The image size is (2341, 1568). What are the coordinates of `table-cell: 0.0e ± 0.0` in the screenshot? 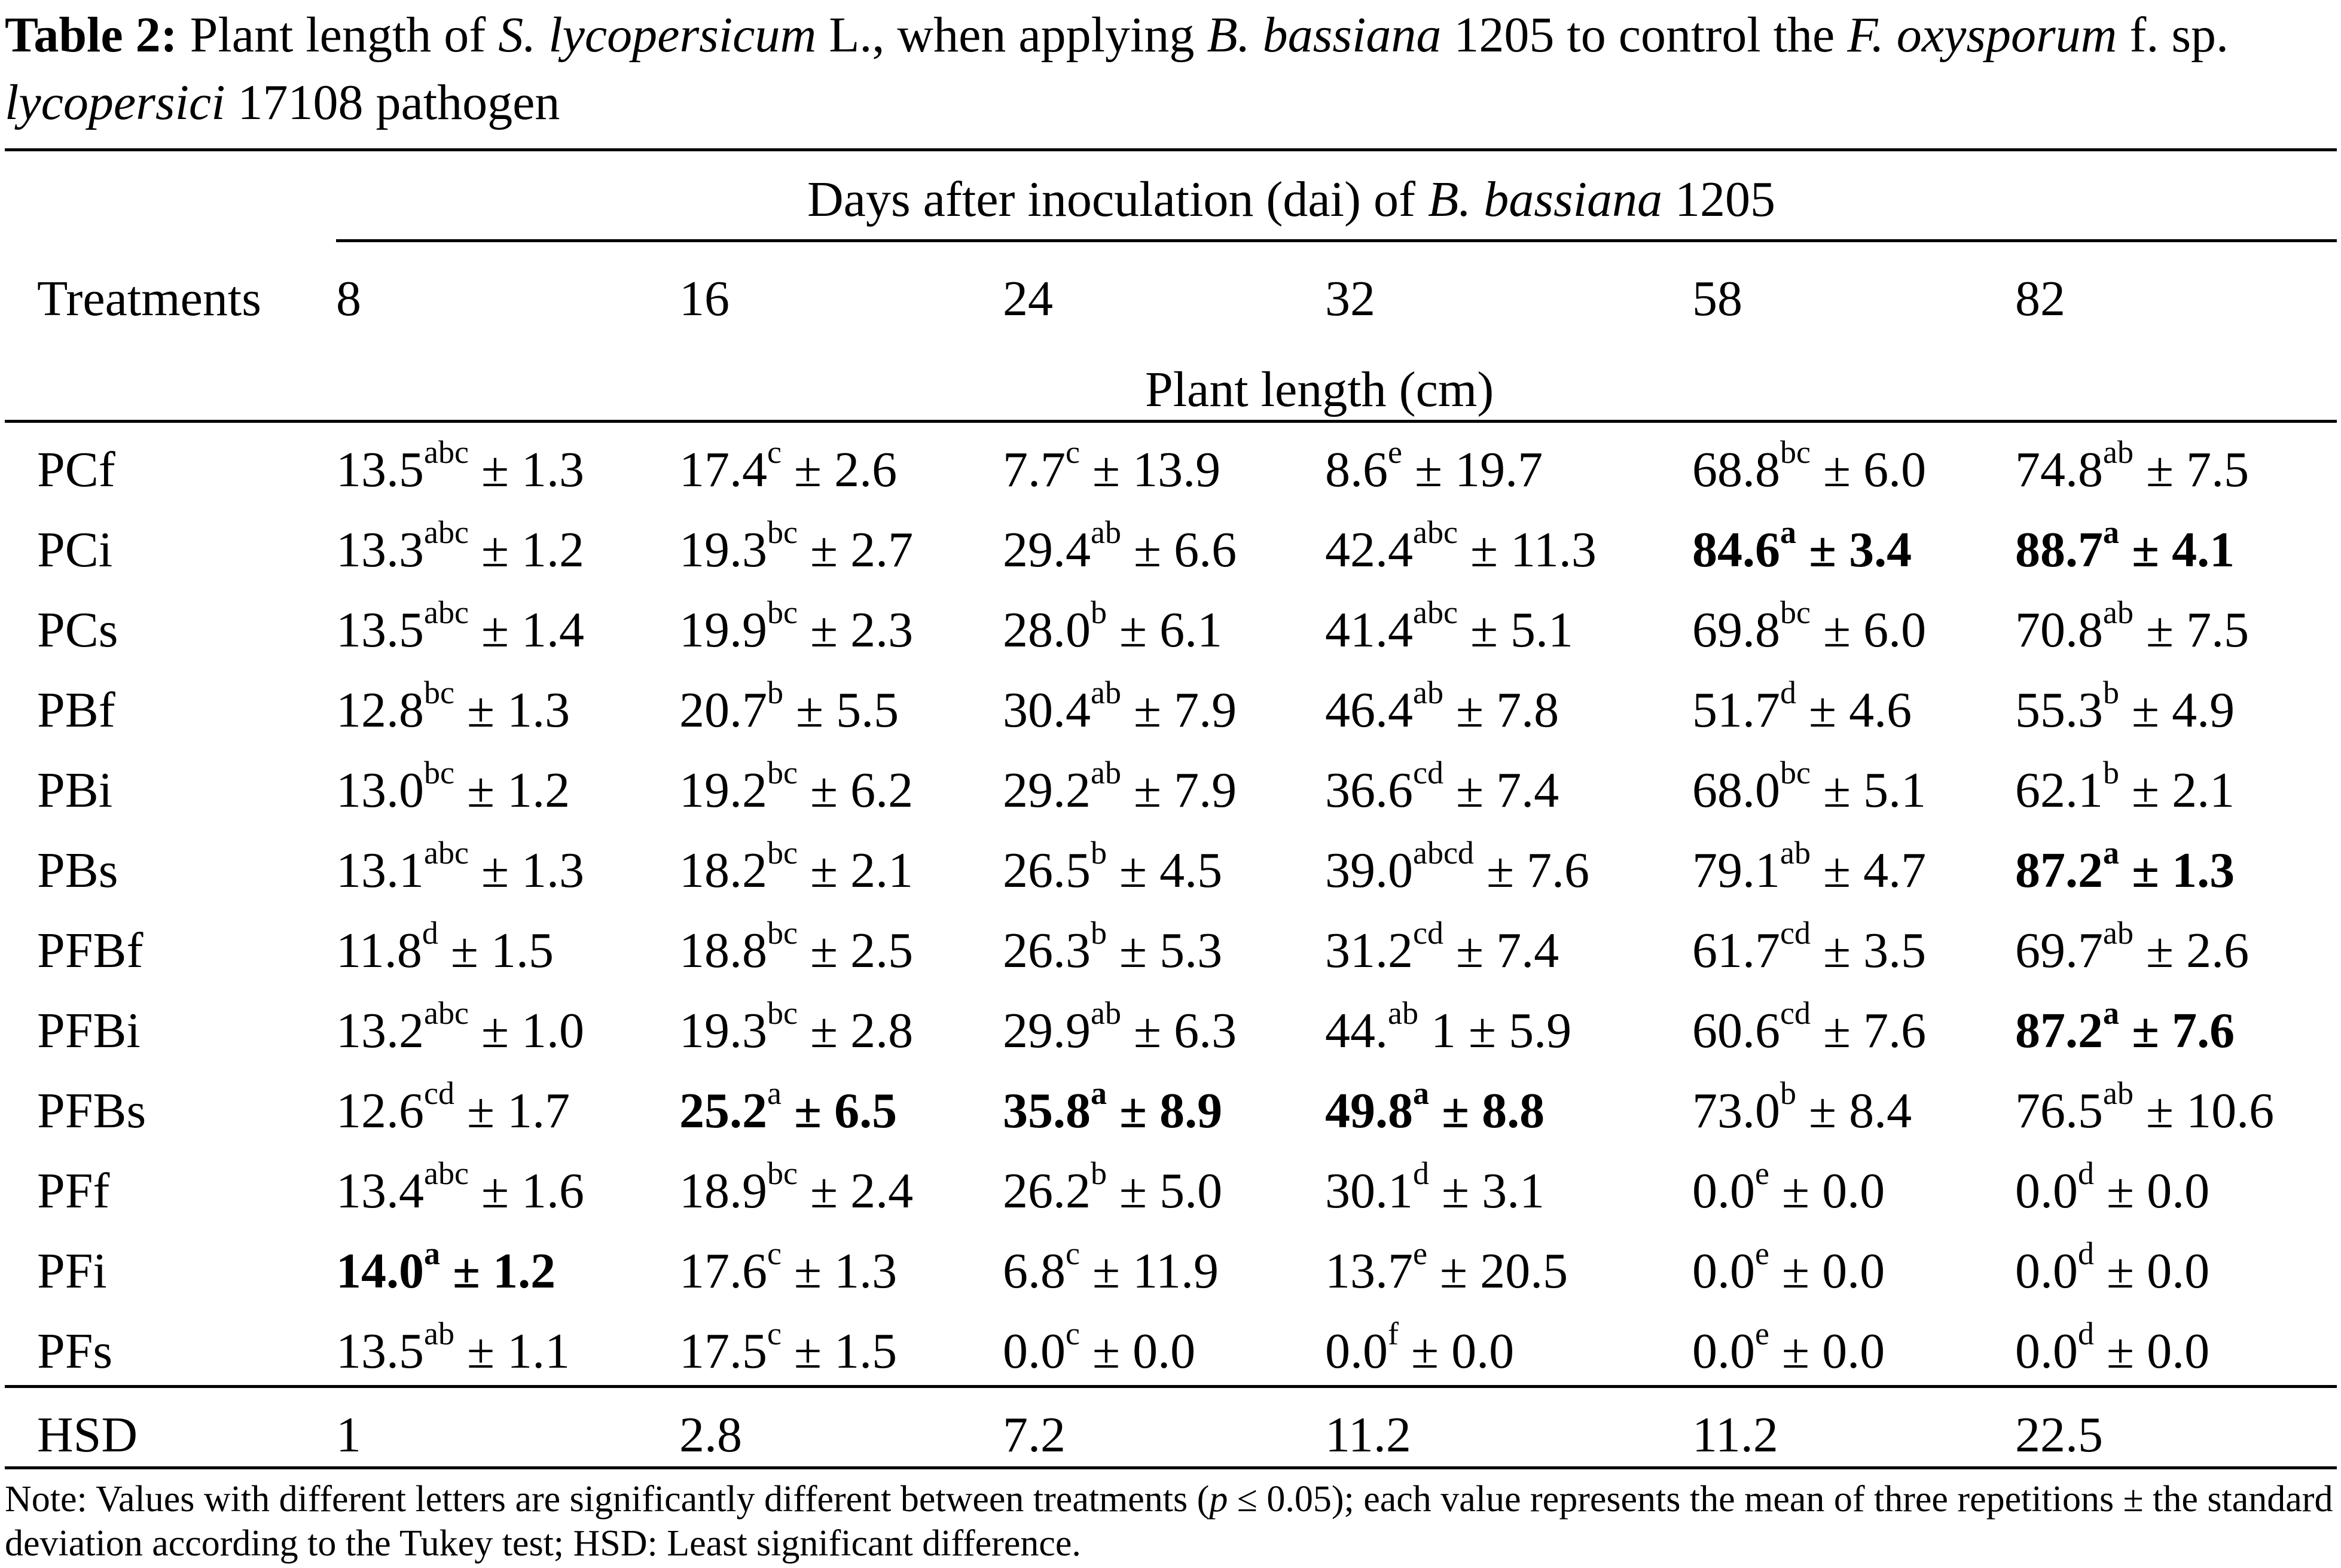 It's located at (1788, 1267).